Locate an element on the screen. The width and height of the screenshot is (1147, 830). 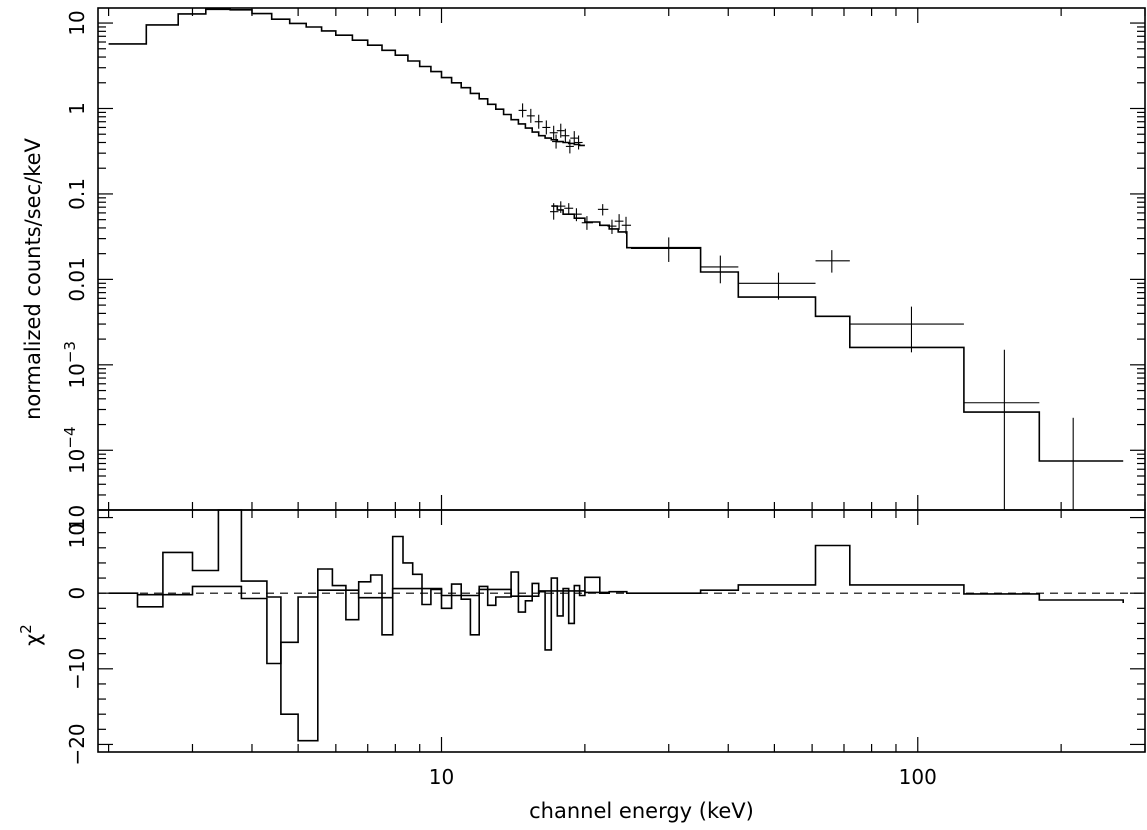
chi-squared-exponent: 2 is located at coordinates (26, 629).